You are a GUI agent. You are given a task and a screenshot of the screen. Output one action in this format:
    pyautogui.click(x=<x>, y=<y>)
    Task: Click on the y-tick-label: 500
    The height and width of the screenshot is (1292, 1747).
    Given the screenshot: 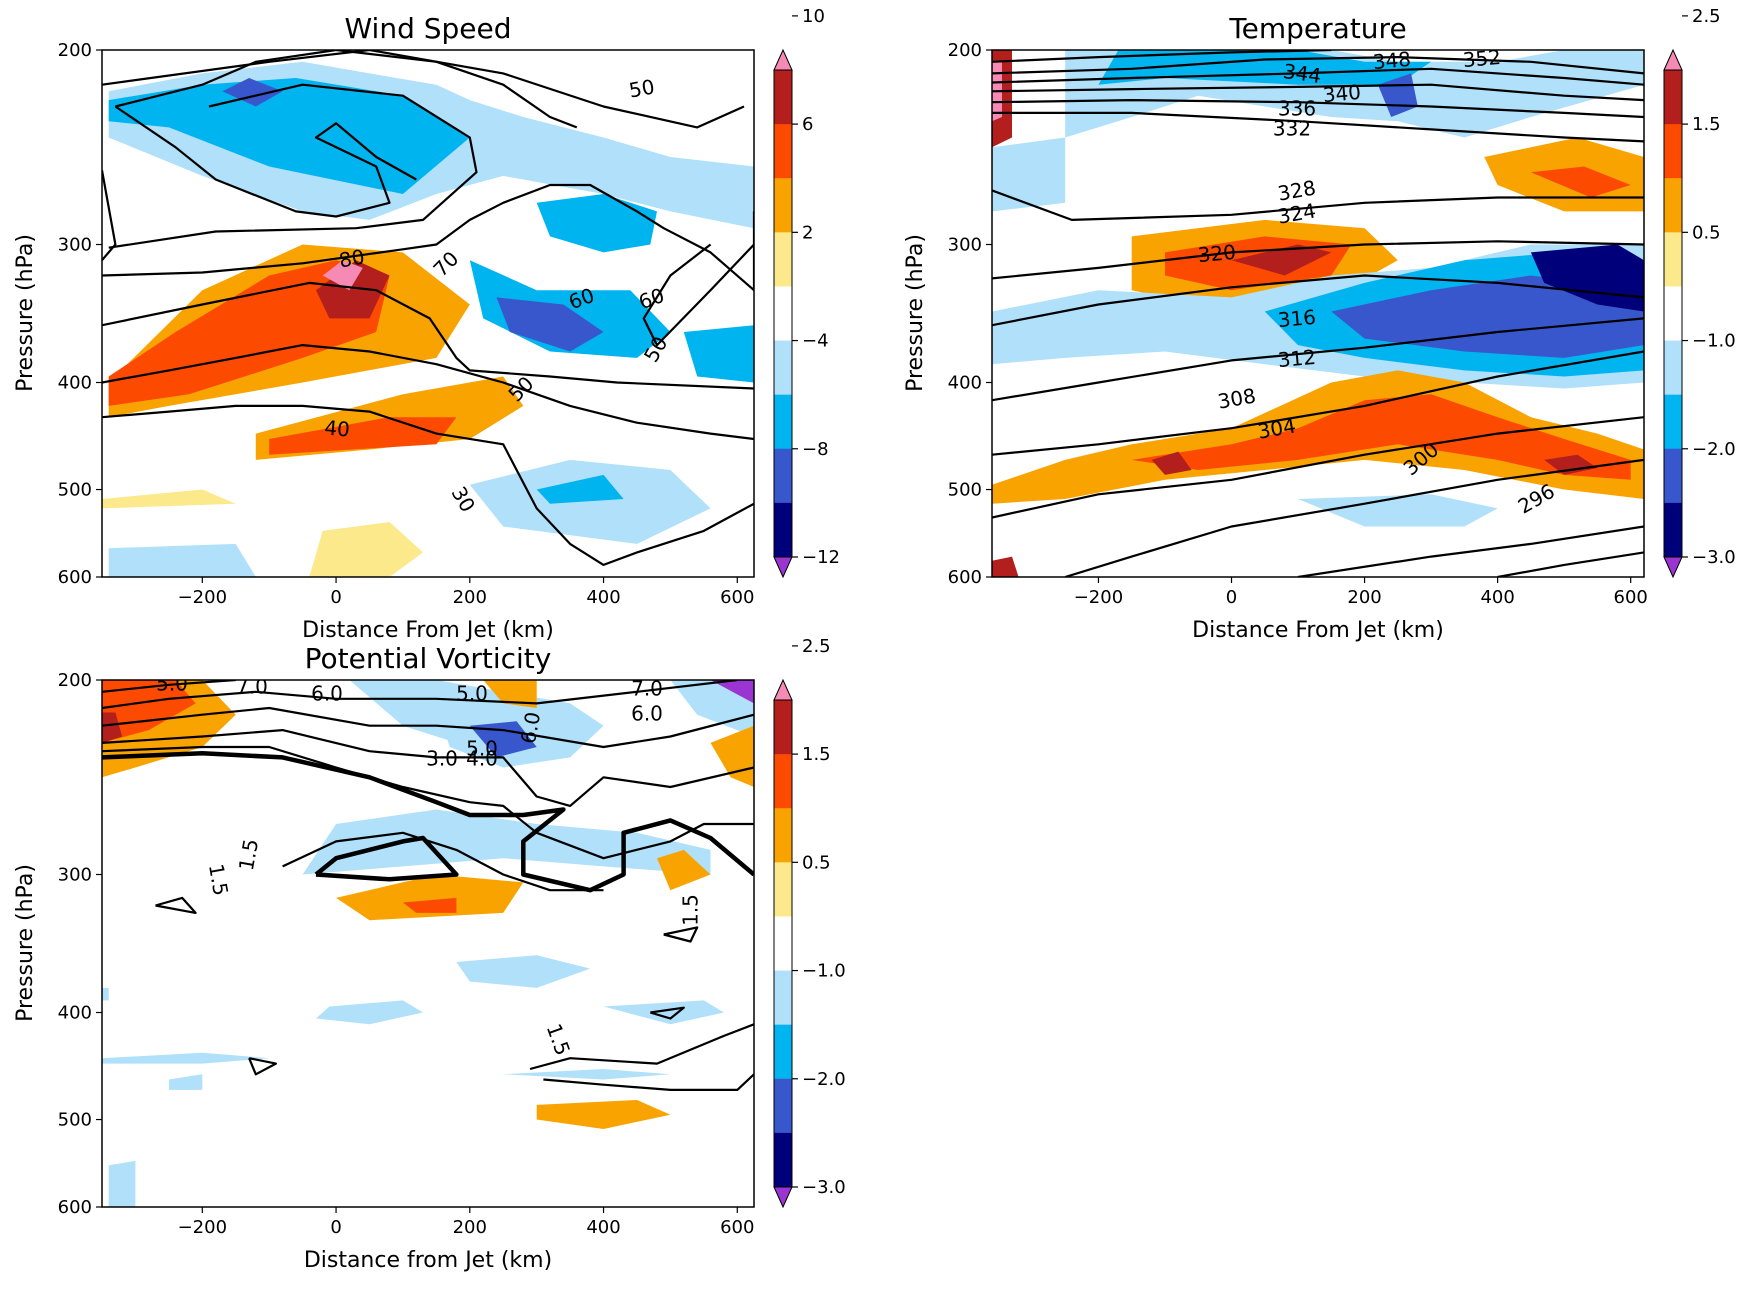 What is the action you would take?
    pyautogui.click(x=965, y=490)
    